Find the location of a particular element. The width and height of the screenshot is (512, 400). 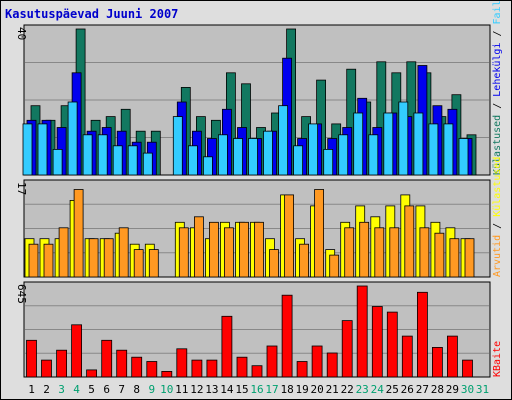

legend-item: Faile is located at coordinates (497, 12).